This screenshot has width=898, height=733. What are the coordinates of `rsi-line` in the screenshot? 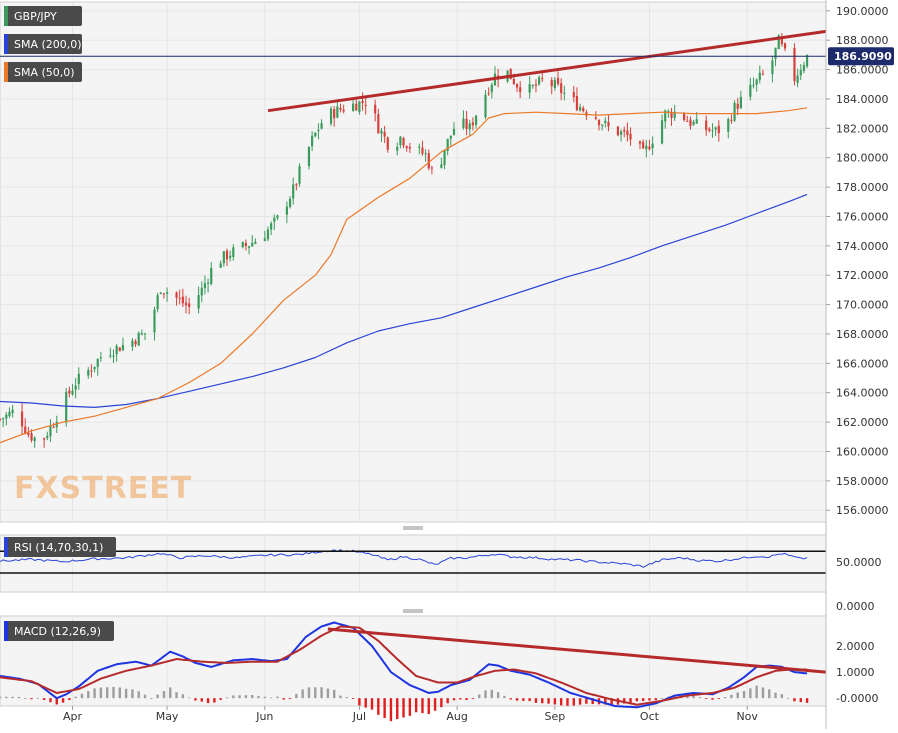 It's located at (404, 558).